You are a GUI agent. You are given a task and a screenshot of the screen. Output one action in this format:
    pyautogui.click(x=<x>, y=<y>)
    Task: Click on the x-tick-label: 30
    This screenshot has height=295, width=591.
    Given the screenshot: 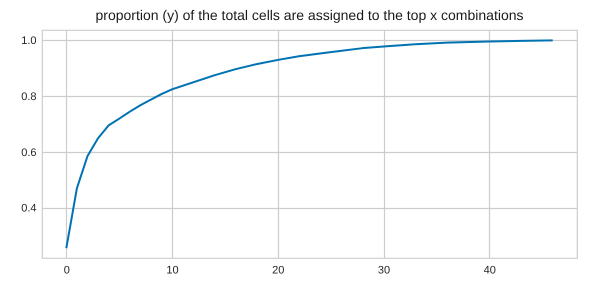 What is the action you would take?
    pyautogui.click(x=384, y=270)
    